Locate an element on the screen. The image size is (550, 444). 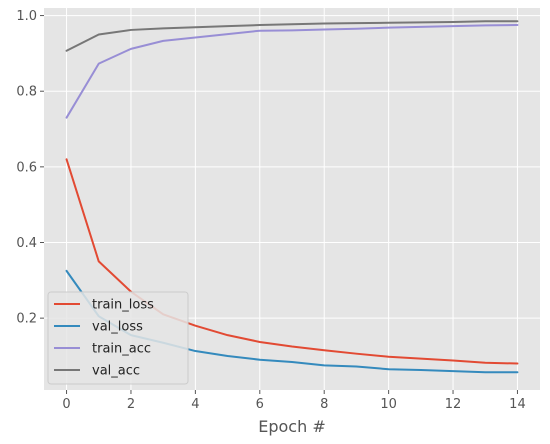
x-tick-label: 14 is located at coordinates (517, 404).